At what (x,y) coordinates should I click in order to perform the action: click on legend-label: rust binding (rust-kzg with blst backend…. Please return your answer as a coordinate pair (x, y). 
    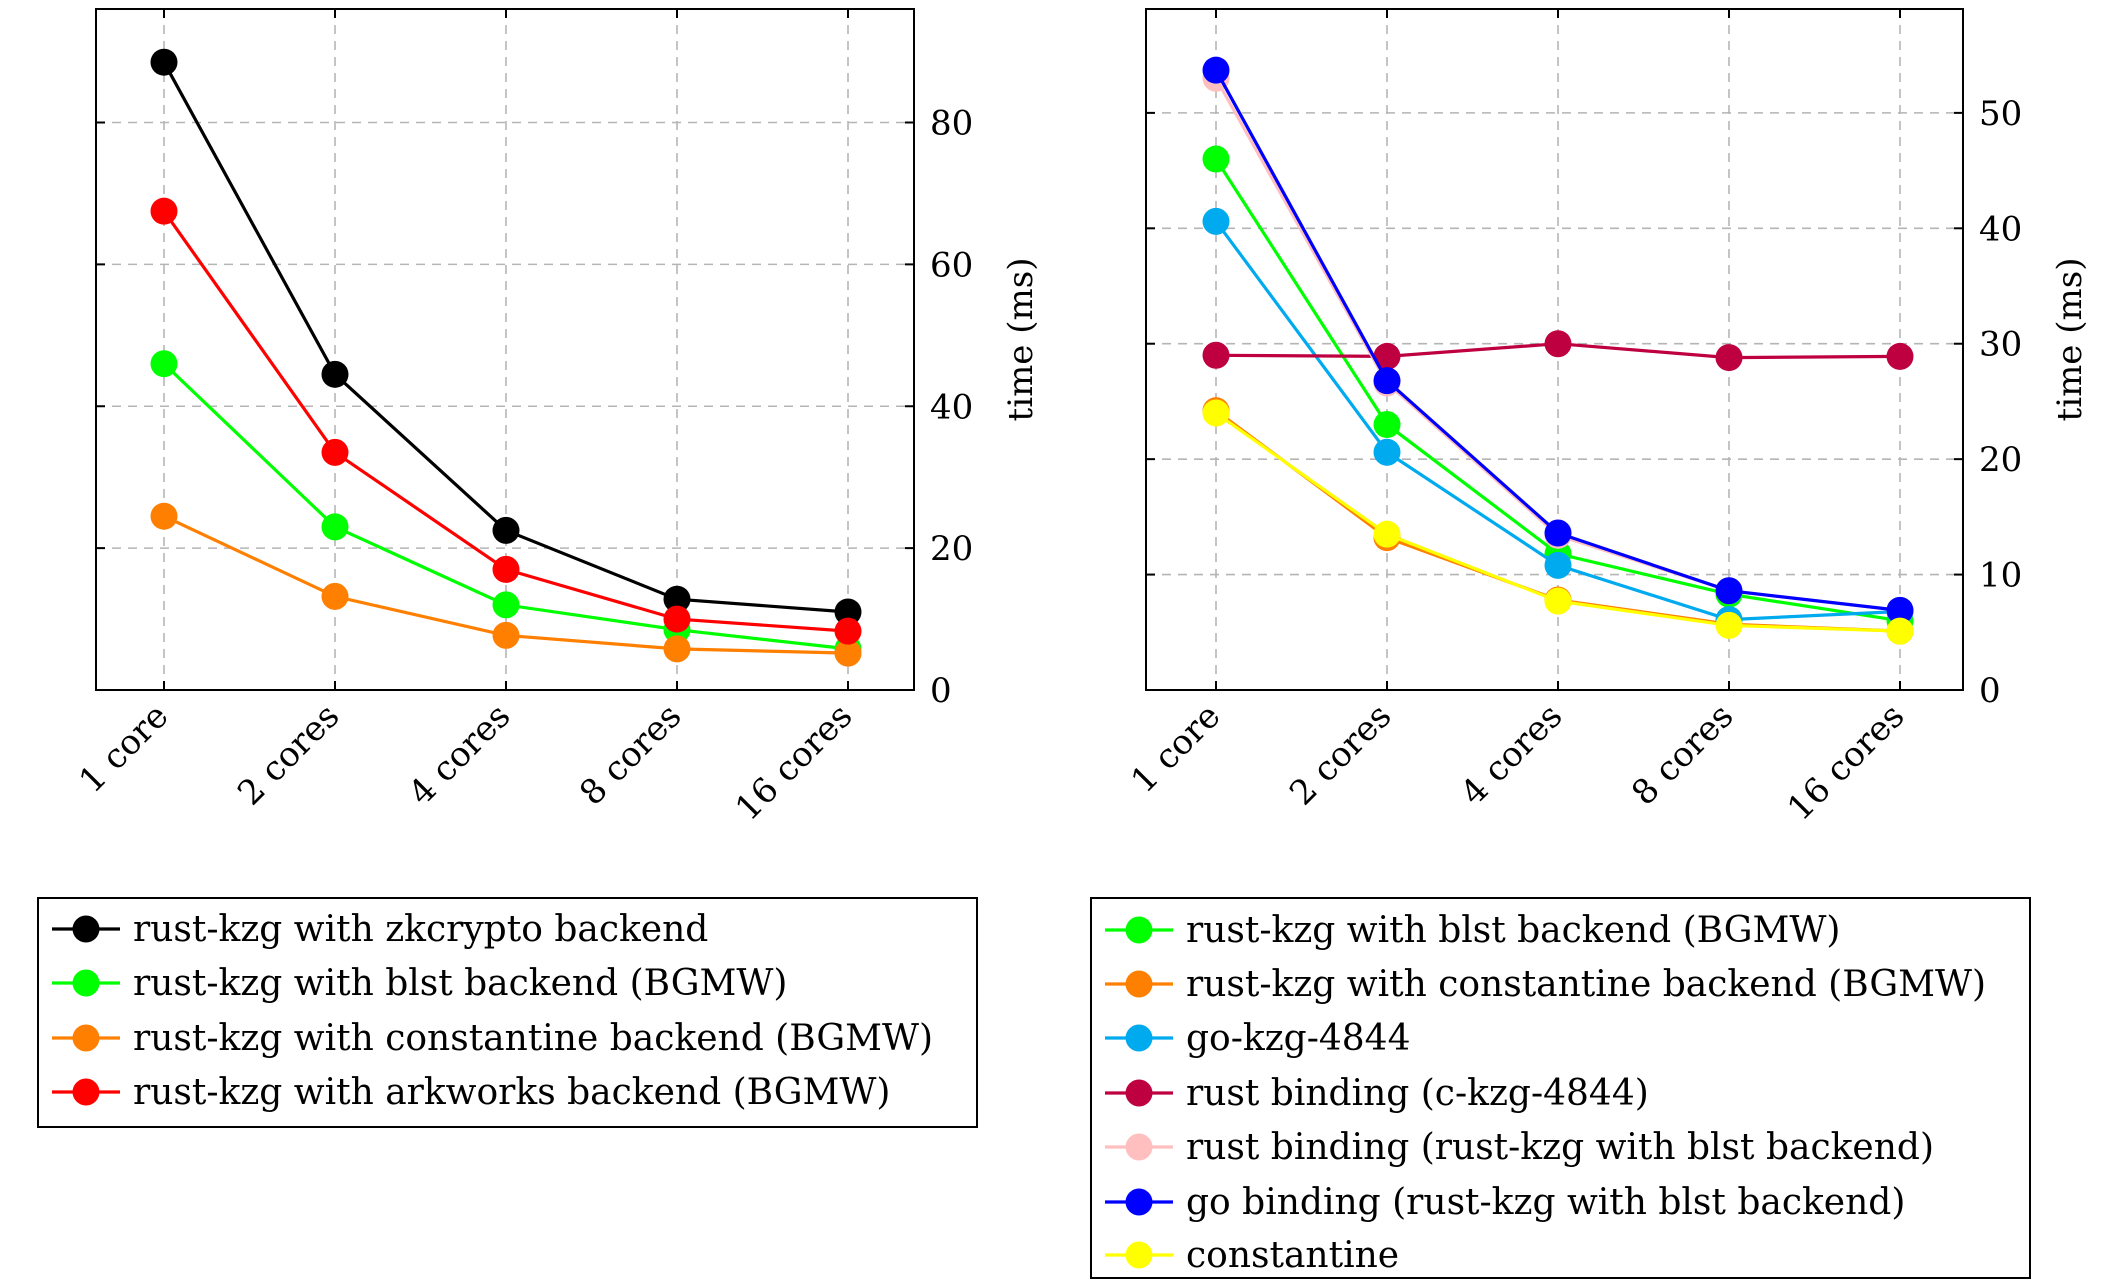
    Looking at the image, I should click on (1560, 1147).